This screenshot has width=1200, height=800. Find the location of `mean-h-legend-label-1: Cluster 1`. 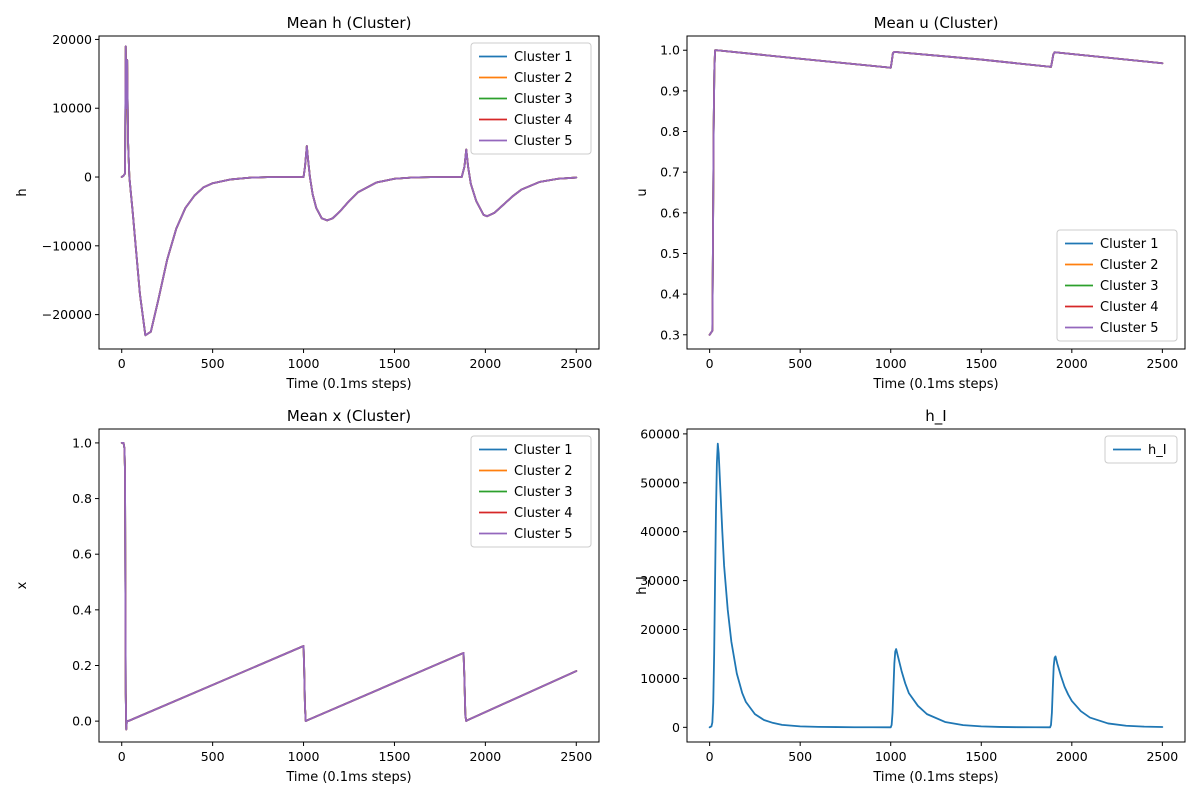

mean-h-legend-label-1: Cluster 1 is located at coordinates (543, 57).